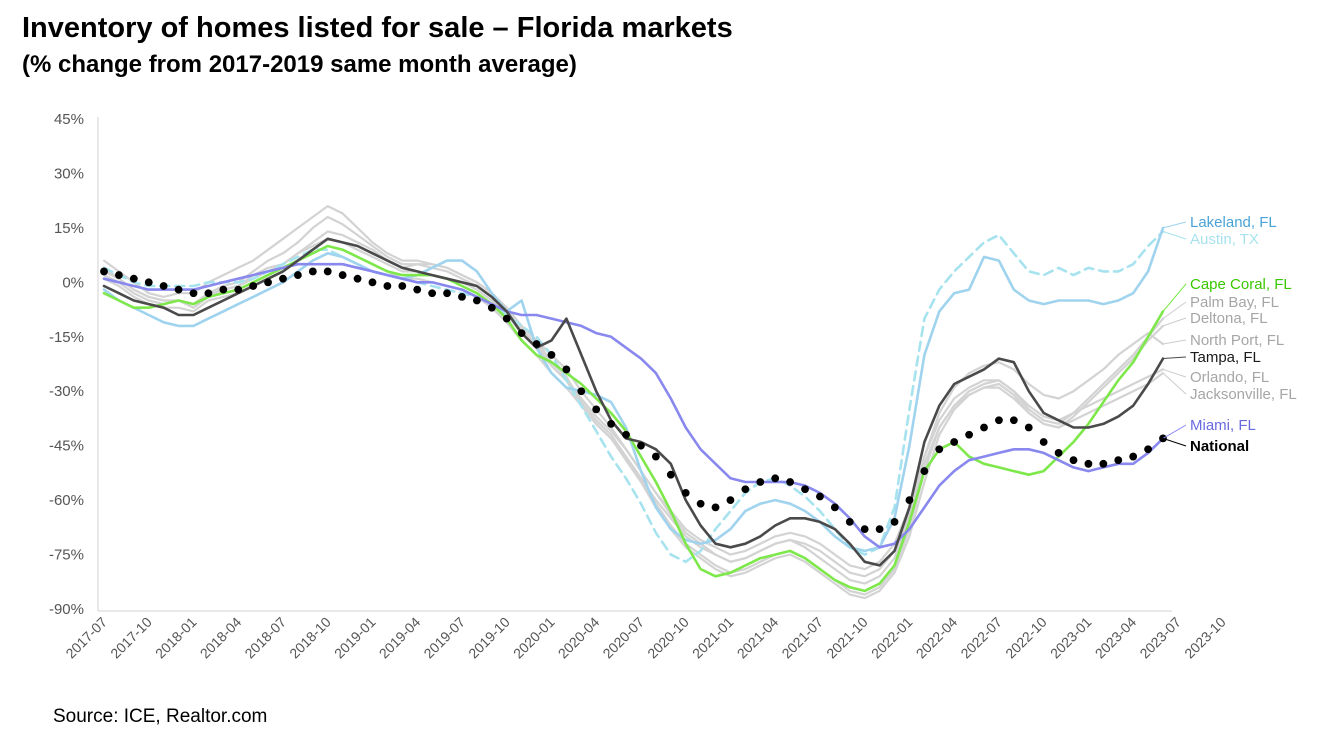  Describe the element at coordinates (802, 638) in the screenshot. I see `x-tick-label: 2021-07` at that location.